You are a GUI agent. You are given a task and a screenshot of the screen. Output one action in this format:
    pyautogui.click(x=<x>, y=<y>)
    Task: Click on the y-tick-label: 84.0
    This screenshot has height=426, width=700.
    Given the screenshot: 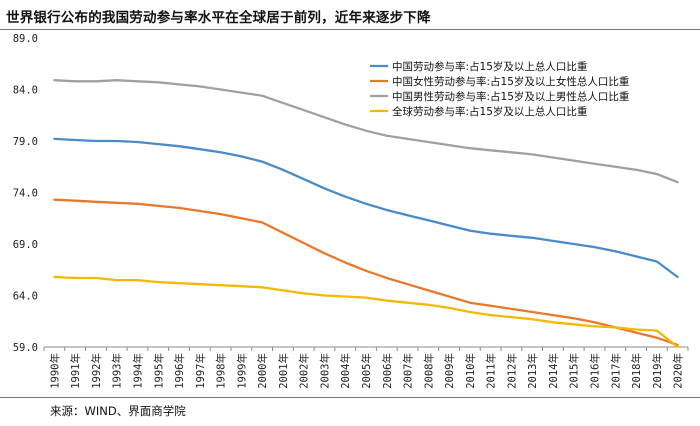 What is the action you would take?
    pyautogui.click(x=25, y=91)
    